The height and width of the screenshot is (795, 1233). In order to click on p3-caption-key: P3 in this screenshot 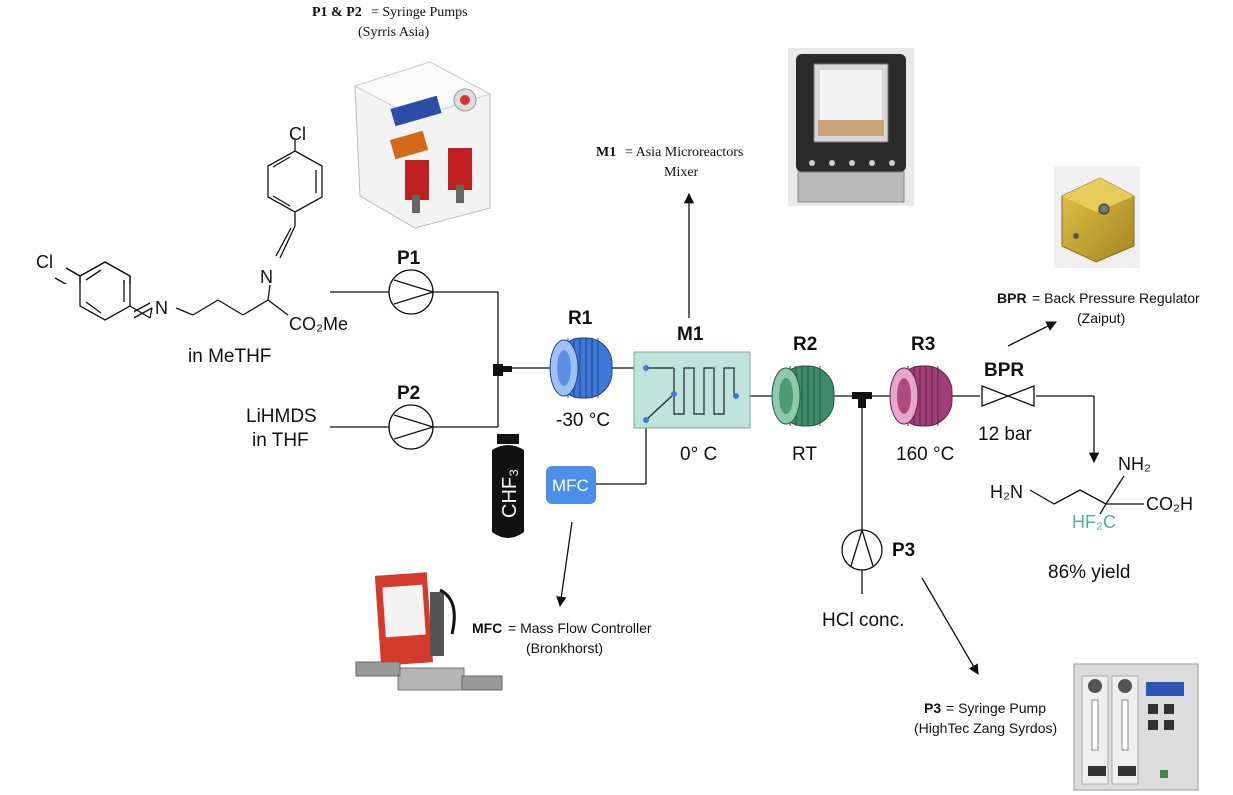, I will do `click(932, 708)`.